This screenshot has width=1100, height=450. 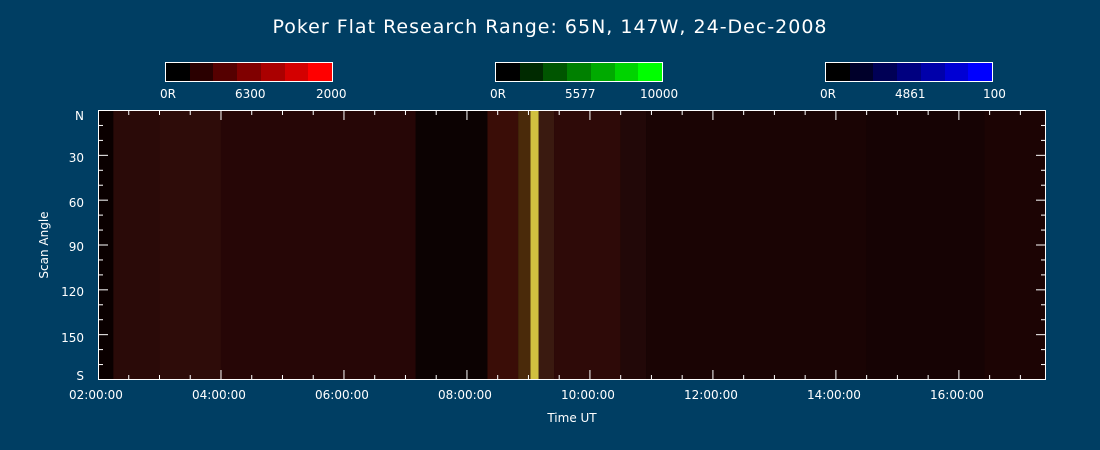 What do you see at coordinates (342, 395) in the screenshot?
I see `x-tick-label: 06:00:00` at bounding box center [342, 395].